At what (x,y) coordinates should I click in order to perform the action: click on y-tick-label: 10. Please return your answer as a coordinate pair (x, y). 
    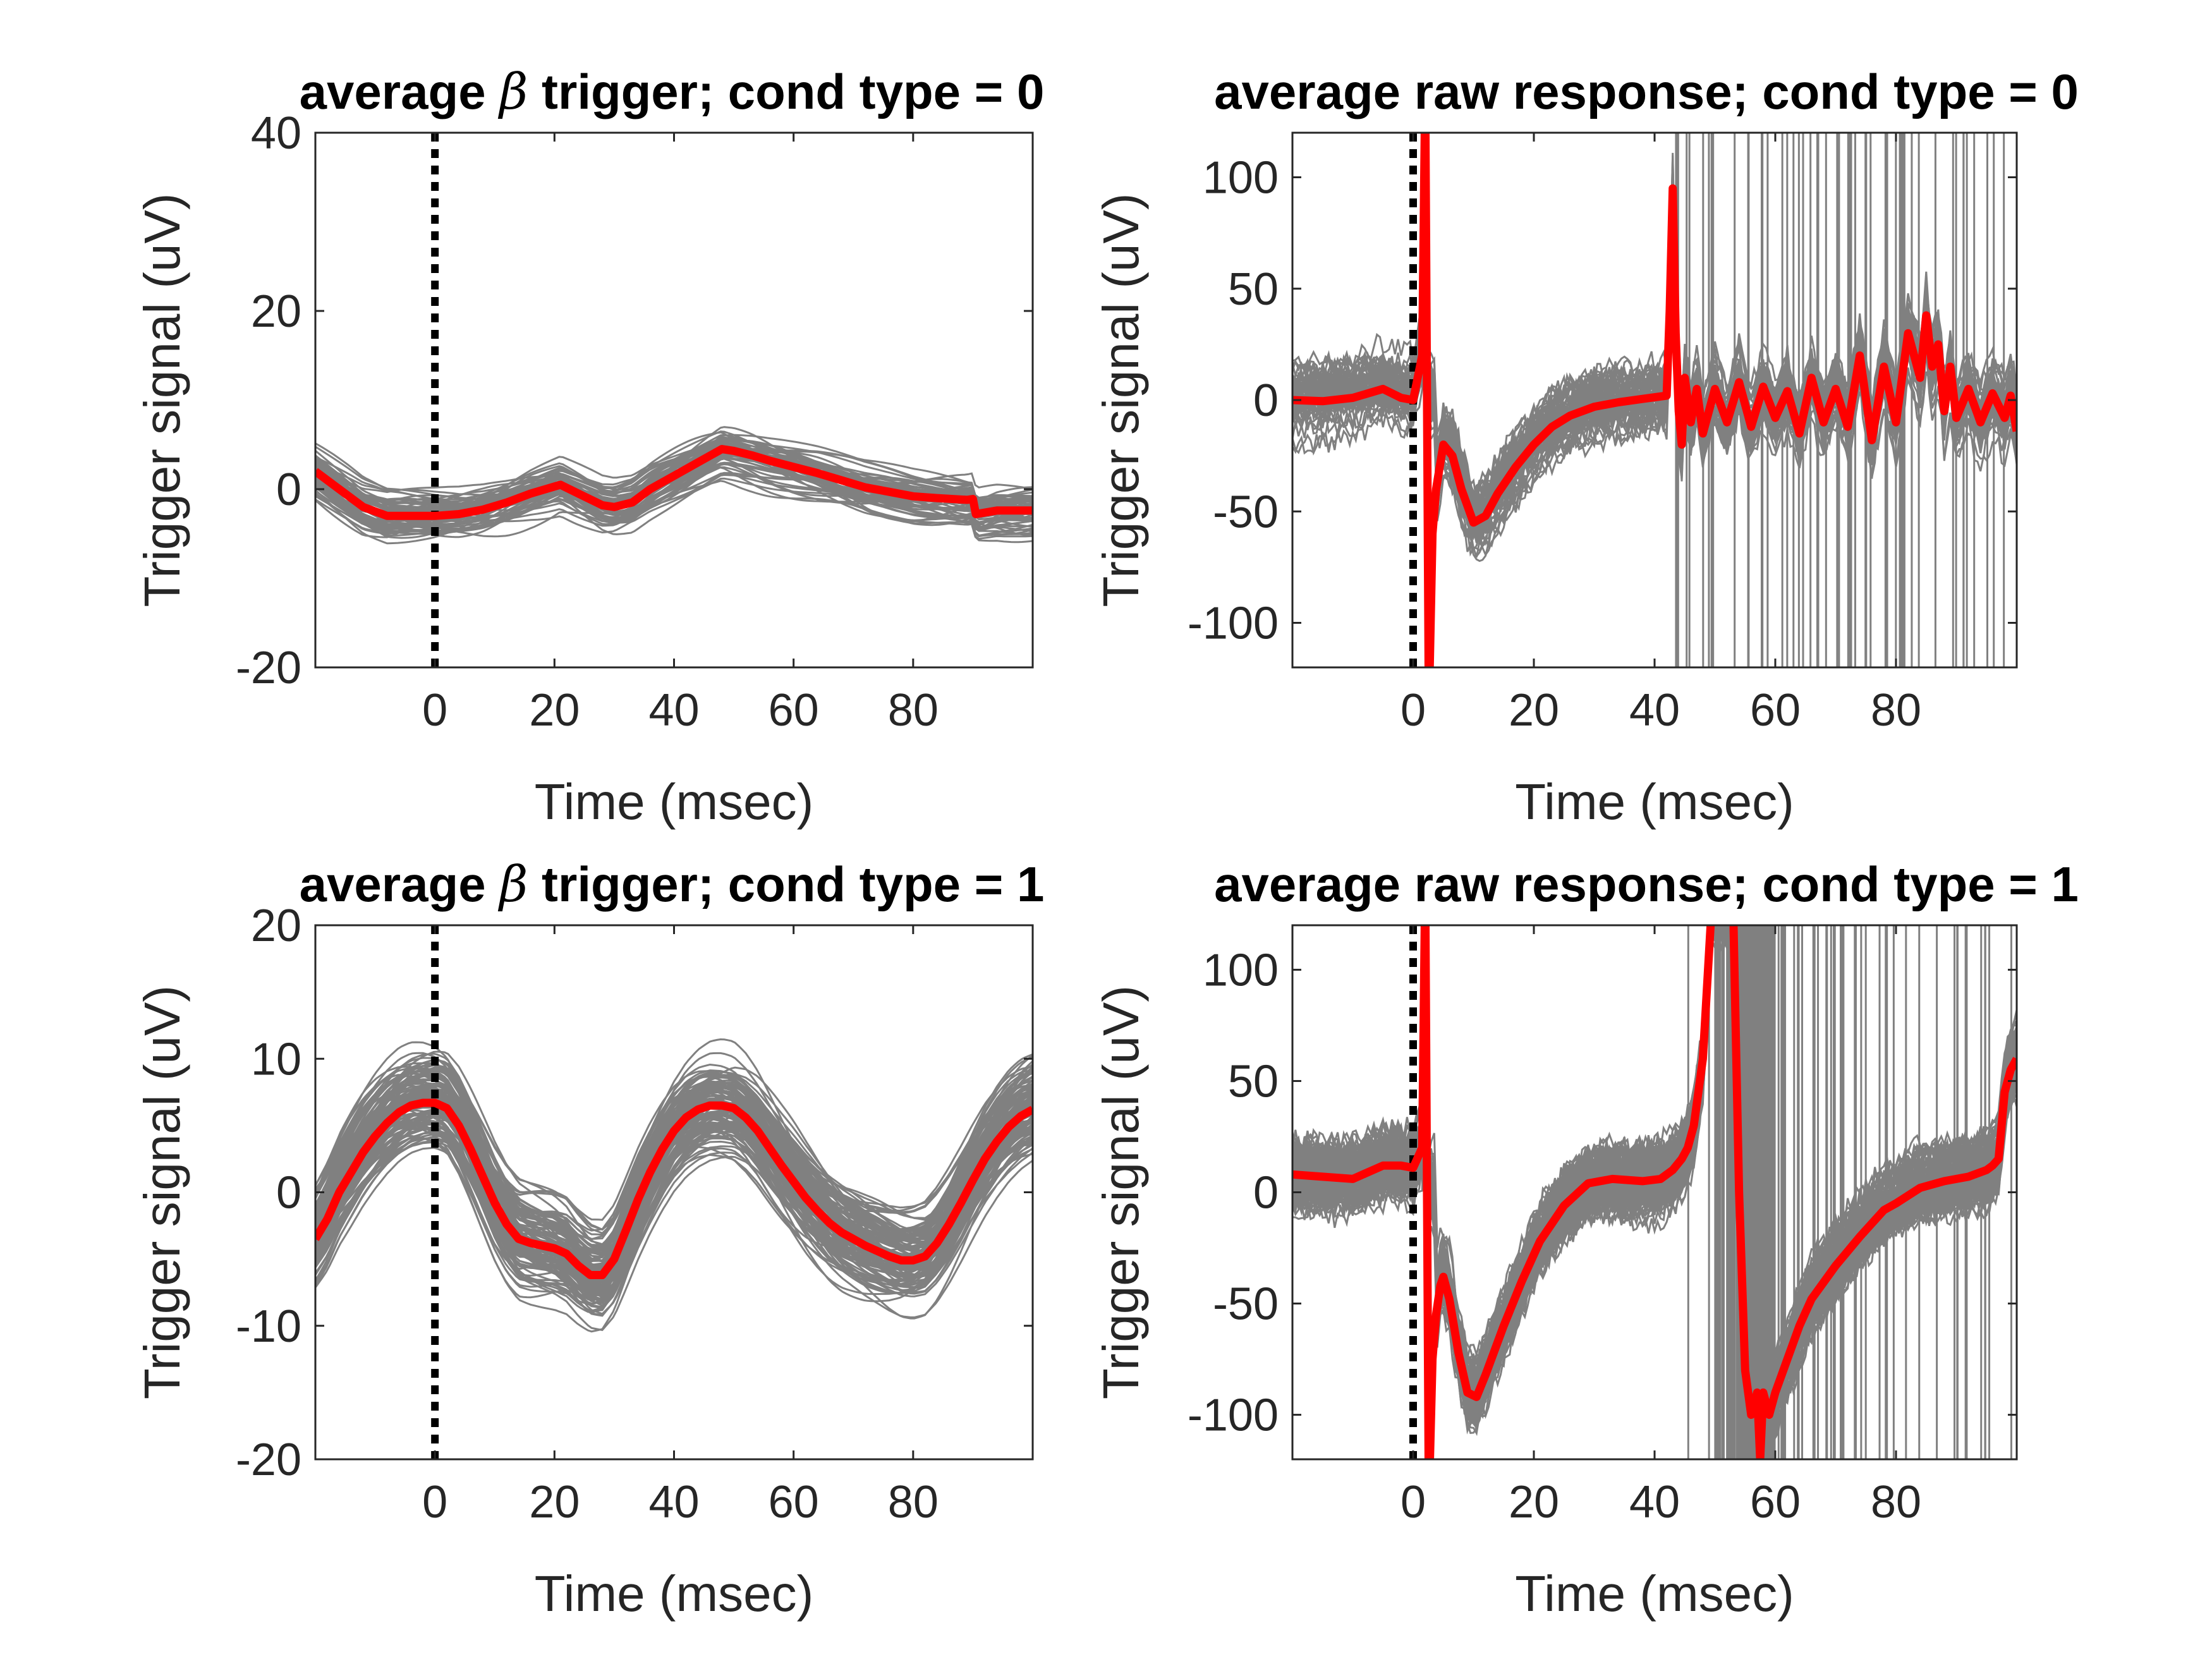
    Looking at the image, I should click on (276, 1059).